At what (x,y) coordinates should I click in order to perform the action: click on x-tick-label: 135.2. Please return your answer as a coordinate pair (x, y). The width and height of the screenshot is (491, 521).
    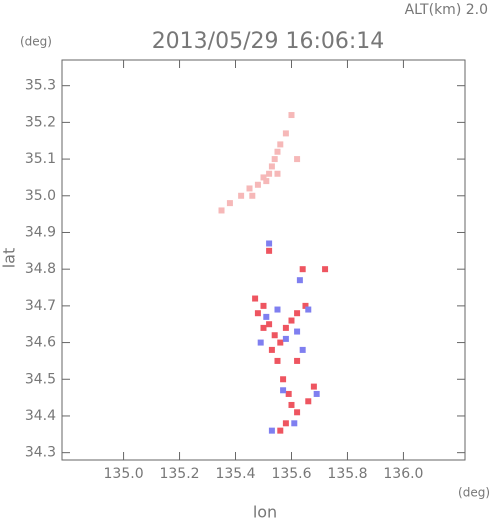
    Looking at the image, I should click on (179, 474).